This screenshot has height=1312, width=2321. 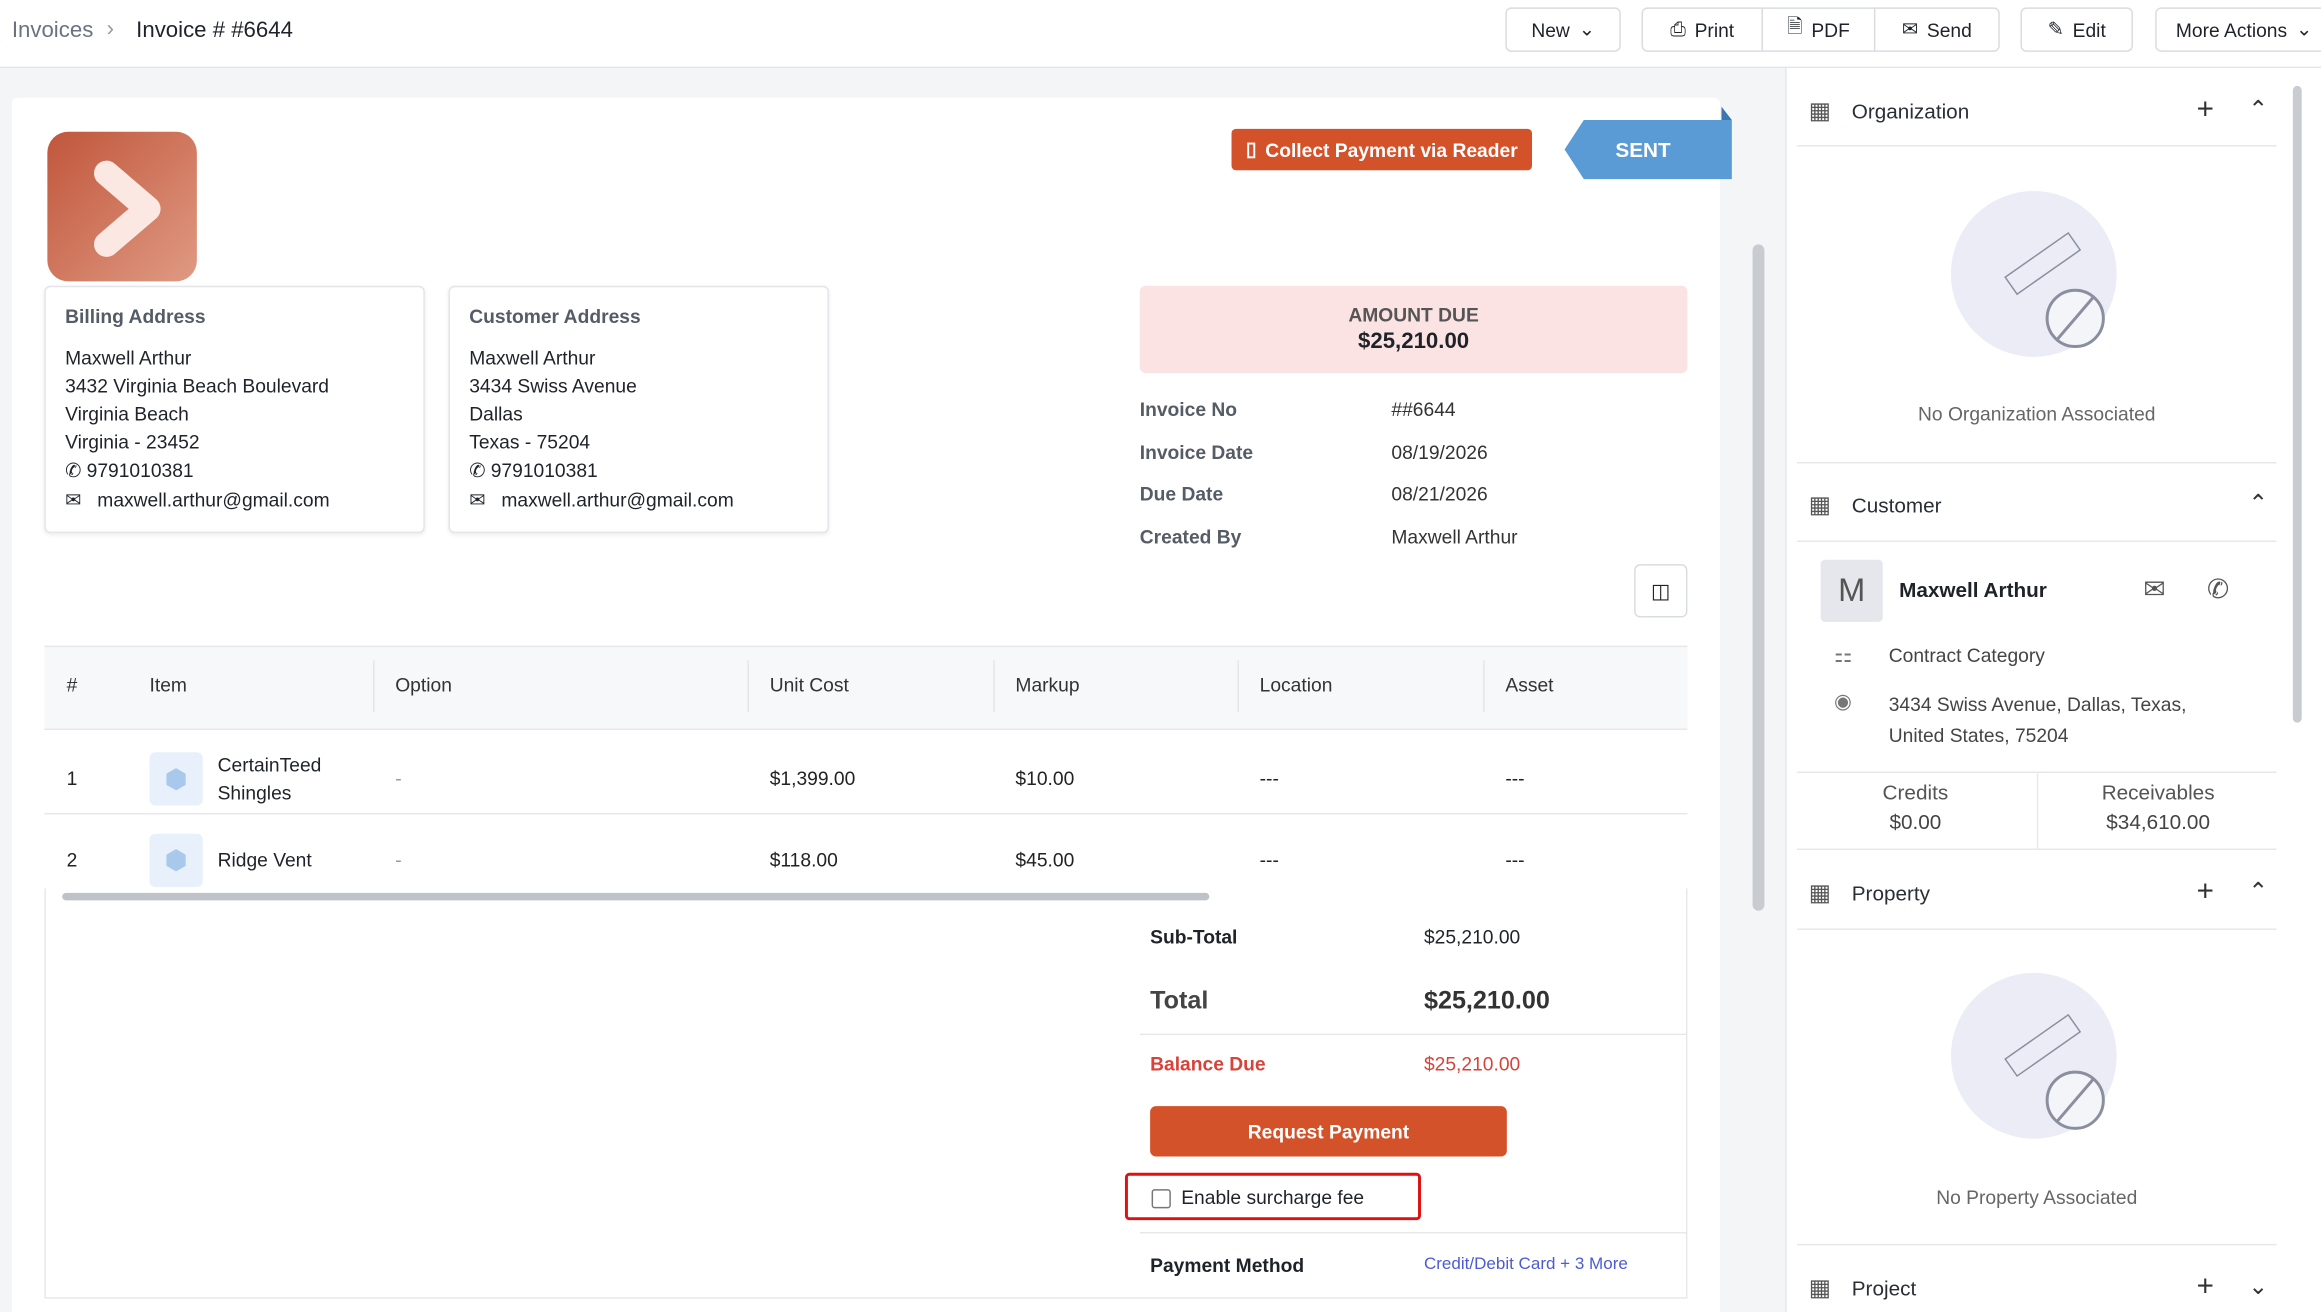 I want to click on highlight-box, so click(x=1272, y=1196).